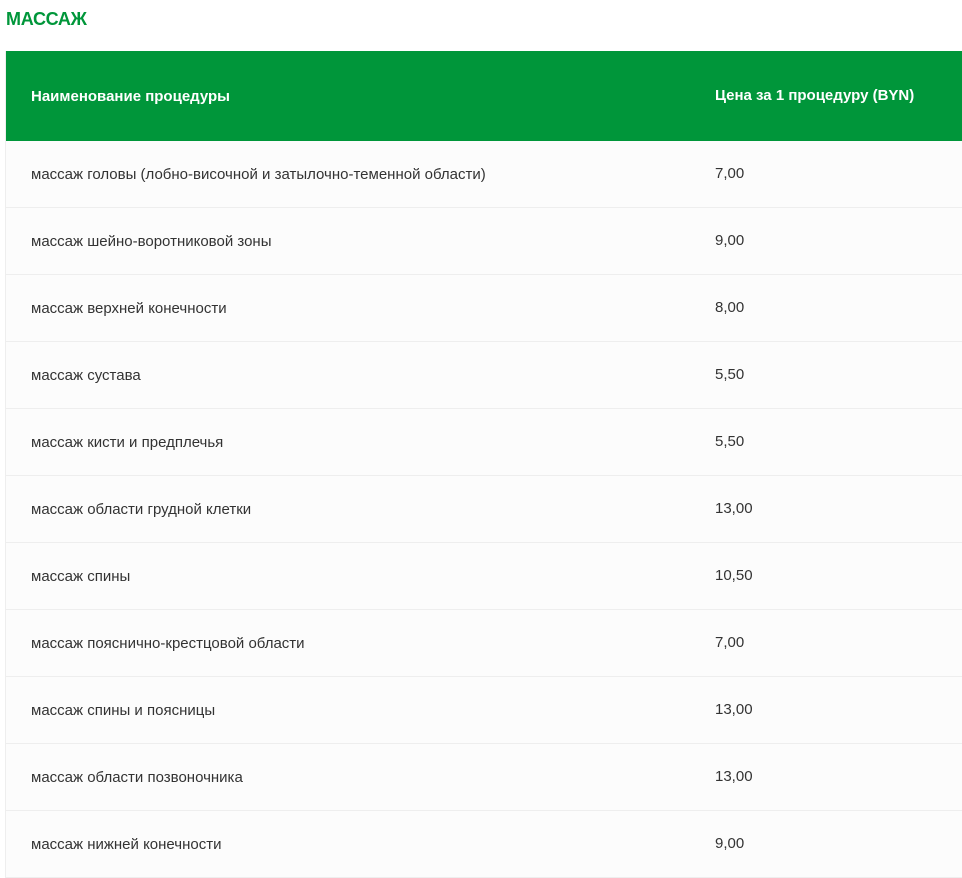 This screenshot has height=878, width=962. Describe the element at coordinates (168, 643) in the screenshot. I see `procedure-name: массаж пояснично-крестцовой области` at that location.